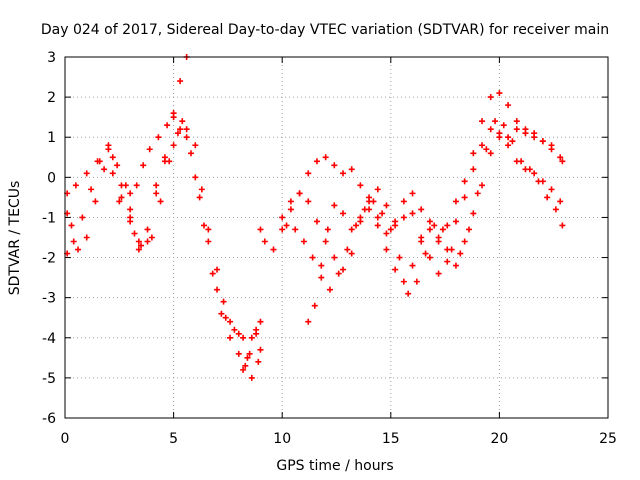 This screenshot has width=640, height=480. Describe the element at coordinates (49, 218) in the screenshot. I see `y-tick-label: -1` at that location.